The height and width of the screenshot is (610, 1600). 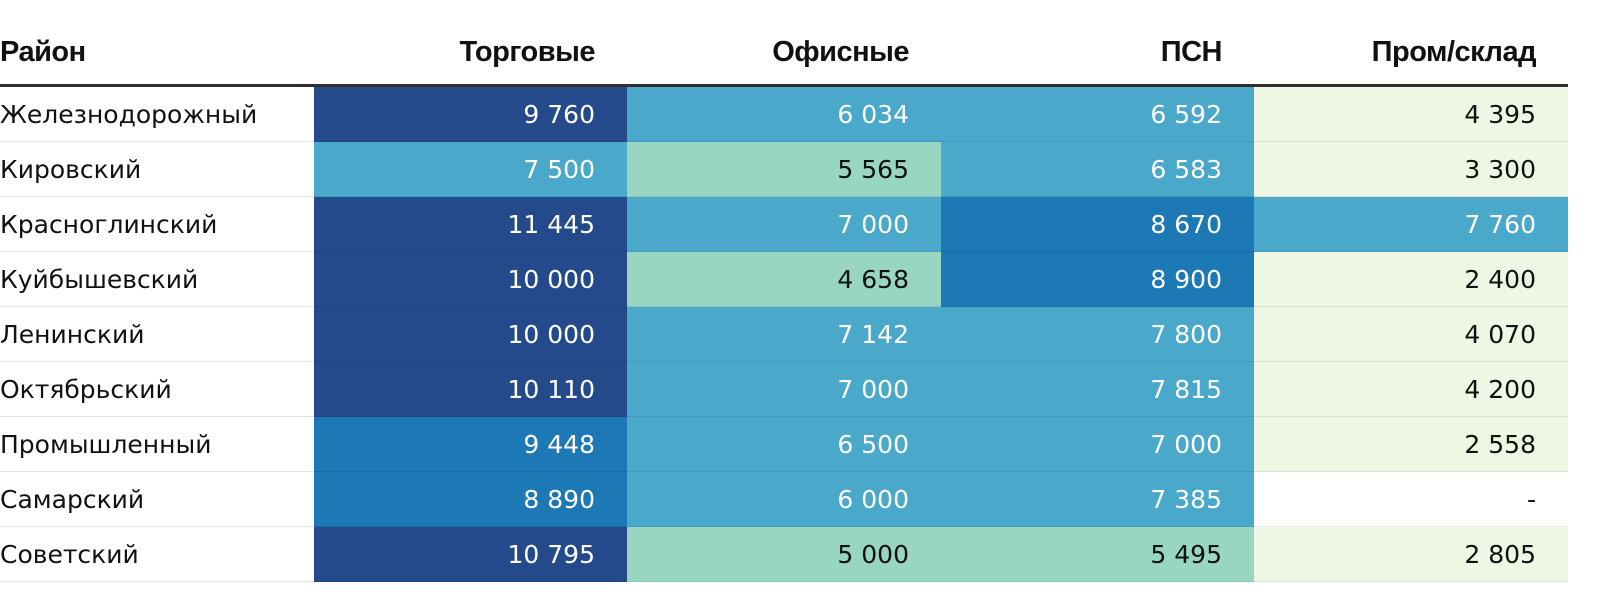 I want to click on heat-cell-retail: 11 445, so click(x=470, y=224).